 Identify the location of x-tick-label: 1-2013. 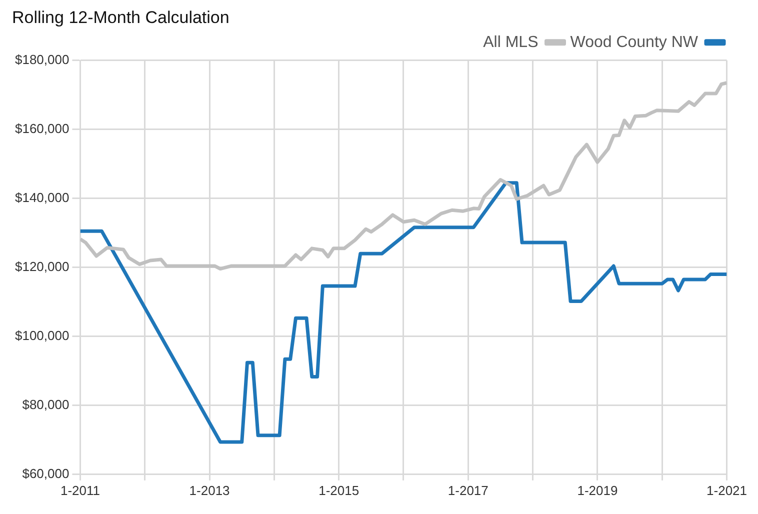
(209, 490).